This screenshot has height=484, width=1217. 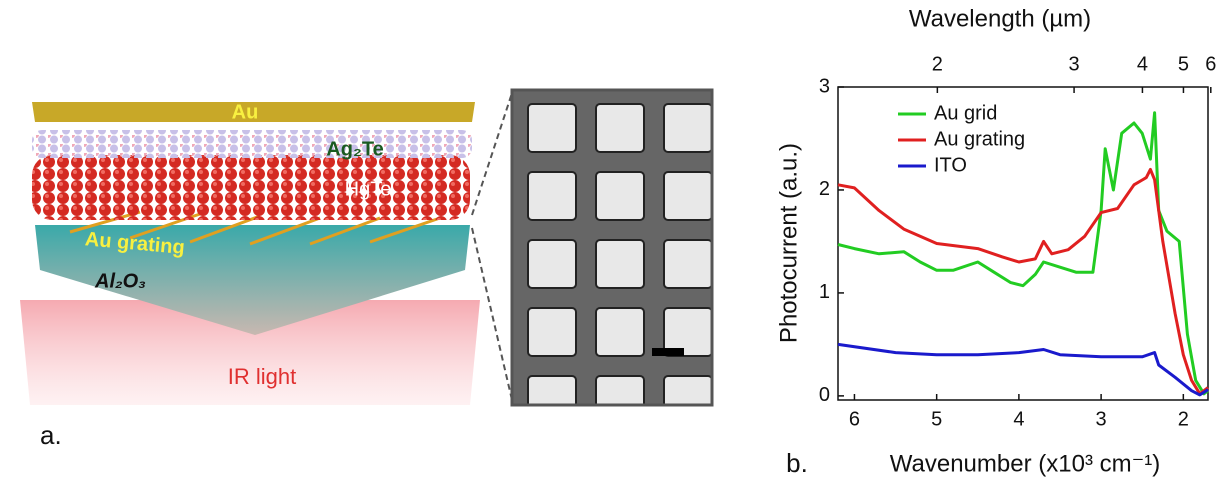 What do you see at coordinates (250, 352) in the screenshot?
I see `ir-beam` at bounding box center [250, 352].